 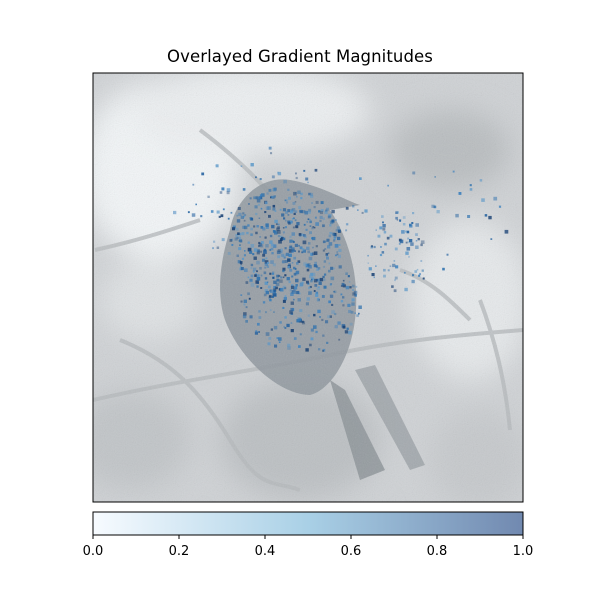 What do you see at coordinates (308, 535) in the screenshot?
I see `colorbar: 0.0 0.2 0.4 0.6 0.8 1.0` at bounding box center [308, 535].